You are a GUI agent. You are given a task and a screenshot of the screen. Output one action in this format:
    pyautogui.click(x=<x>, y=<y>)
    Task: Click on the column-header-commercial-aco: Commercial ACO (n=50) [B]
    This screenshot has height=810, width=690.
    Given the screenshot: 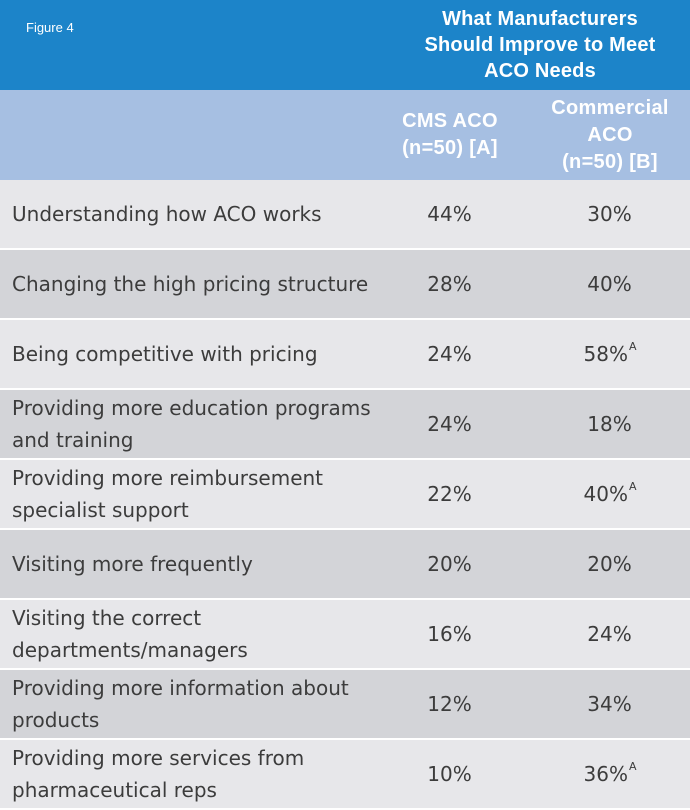 What is the action you would take?
    pyautogui.click(x=610, y=135)
    